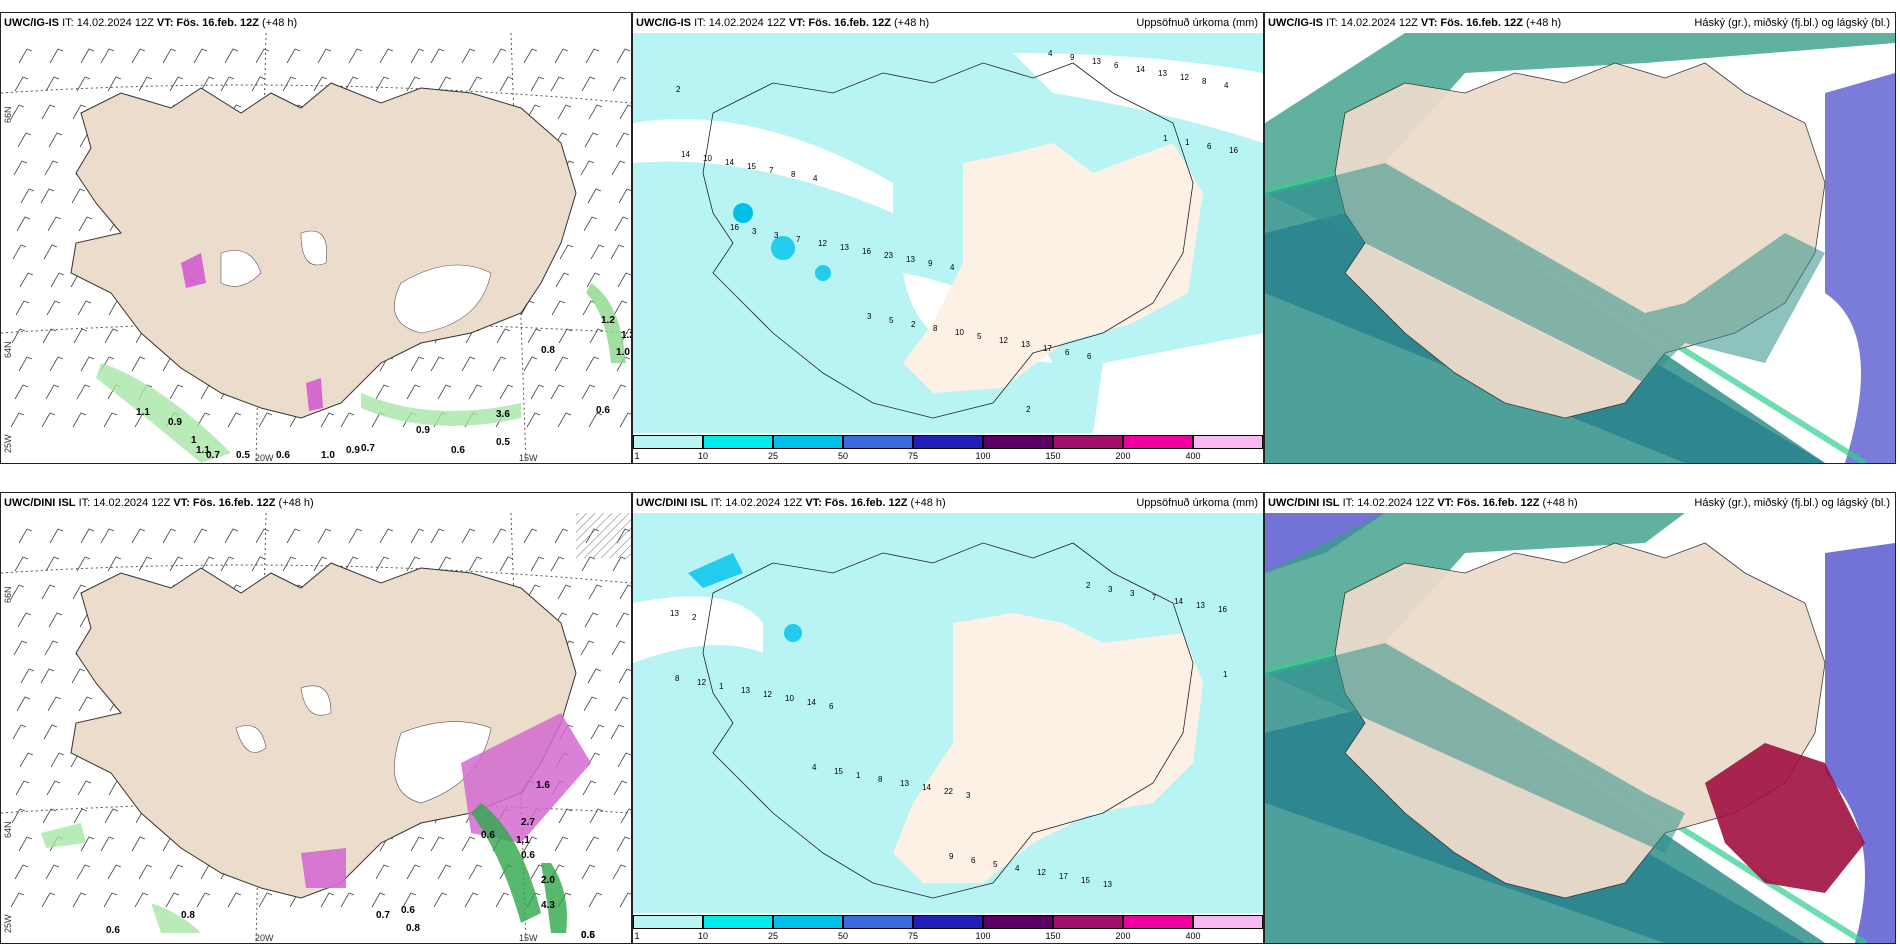 Image resolution: width=1900 pixels, height=950 pixels. Describe the element at coordinates (608, 320) in the screenshot. I see `map-value-label: 1.2` at that location.